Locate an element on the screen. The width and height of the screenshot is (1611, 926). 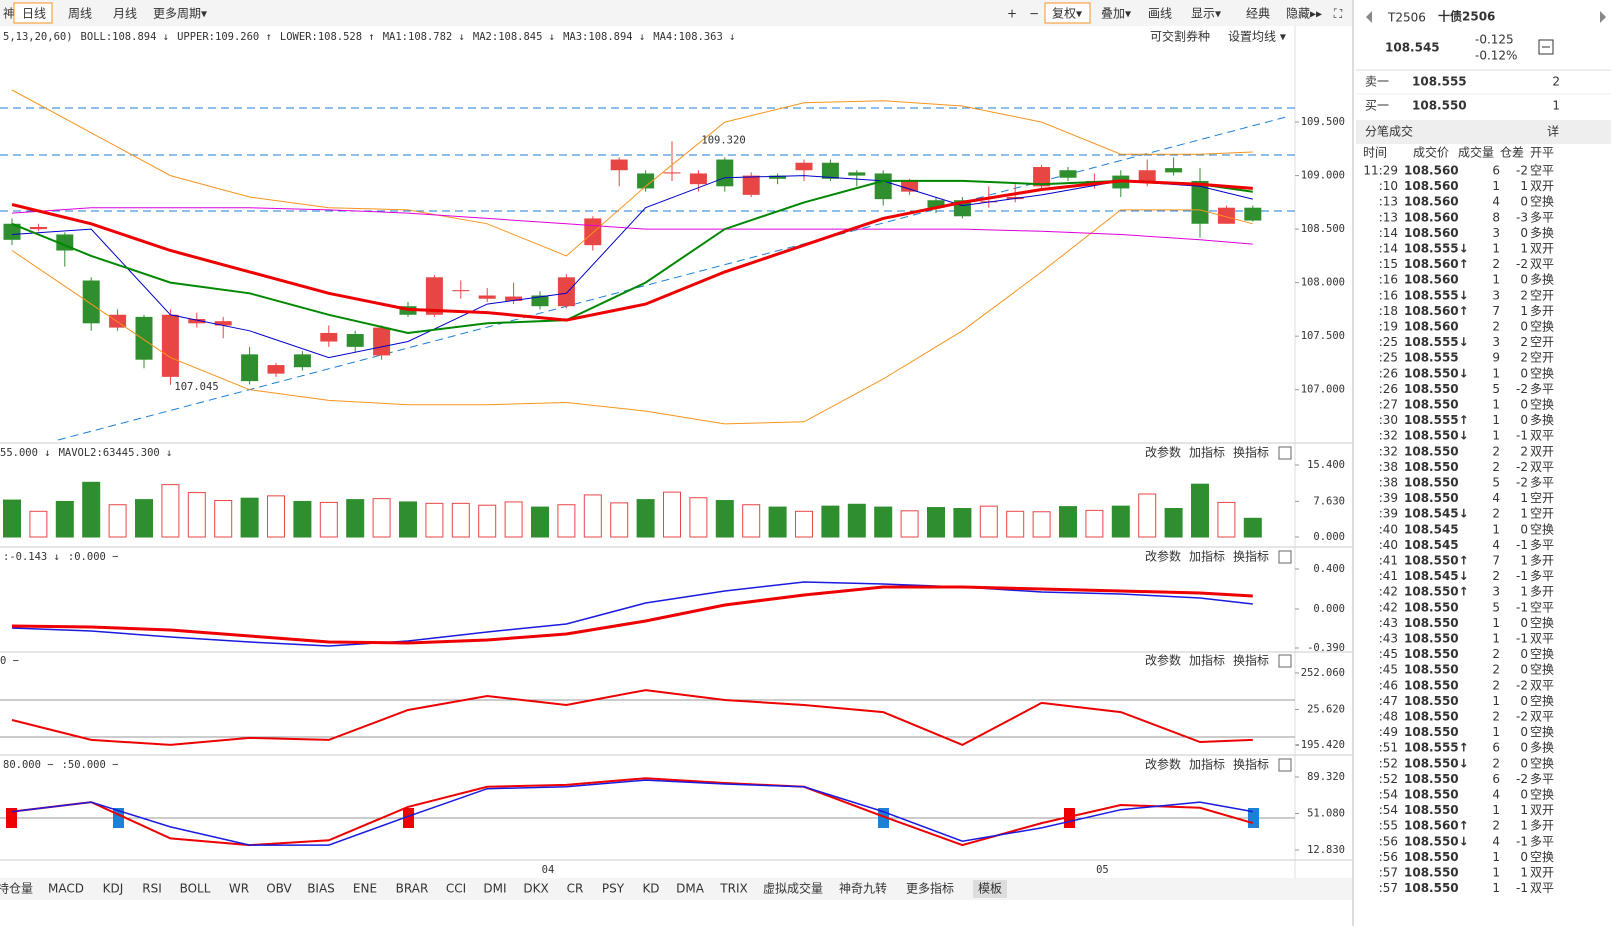
annotation: 107.045 is located at coordinates (196, 387).